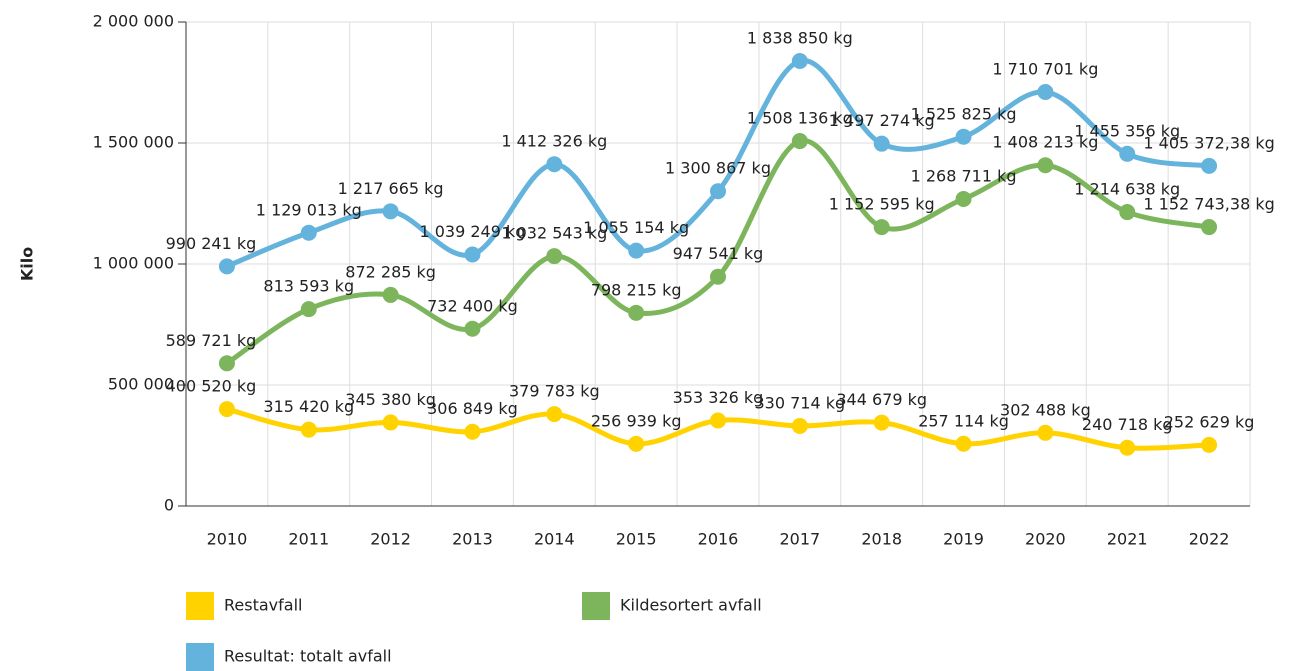  What do you see at coordinates (308, 539) in the screenshot?
I see `x-tick-label: 2011` at bounding box center [308, 539].